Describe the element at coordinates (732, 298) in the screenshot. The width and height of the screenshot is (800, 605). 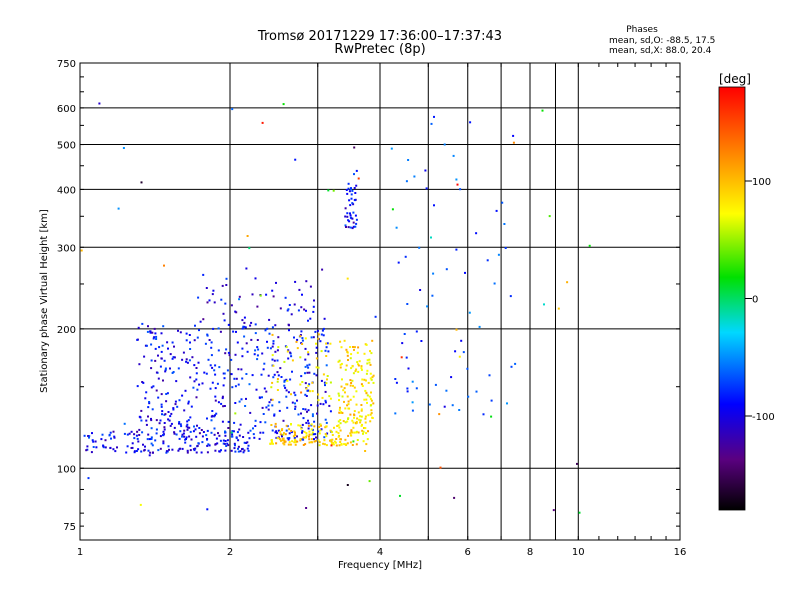
I see `colorbar` at that location.